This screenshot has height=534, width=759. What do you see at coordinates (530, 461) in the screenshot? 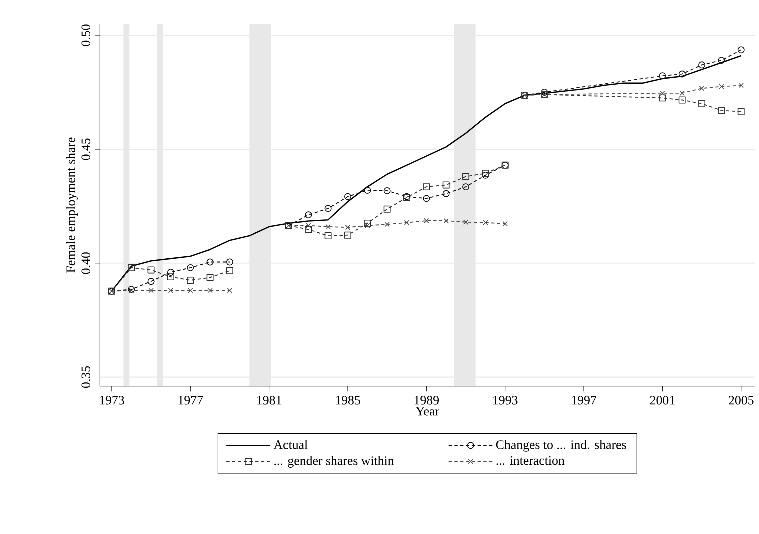
I see `legend-label: ... interaction` at bounding box center [530, 461].